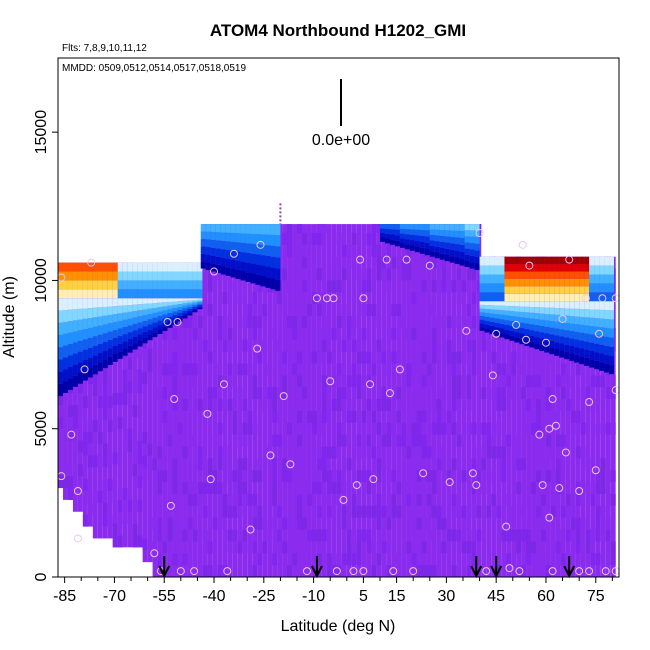 Image resolution: width=650 pixels, height=650 pixels. What do you see at coordinates (397, 596) in the screenshot?
I see `x-tick-label: 15` at bounding box center [397, 596].